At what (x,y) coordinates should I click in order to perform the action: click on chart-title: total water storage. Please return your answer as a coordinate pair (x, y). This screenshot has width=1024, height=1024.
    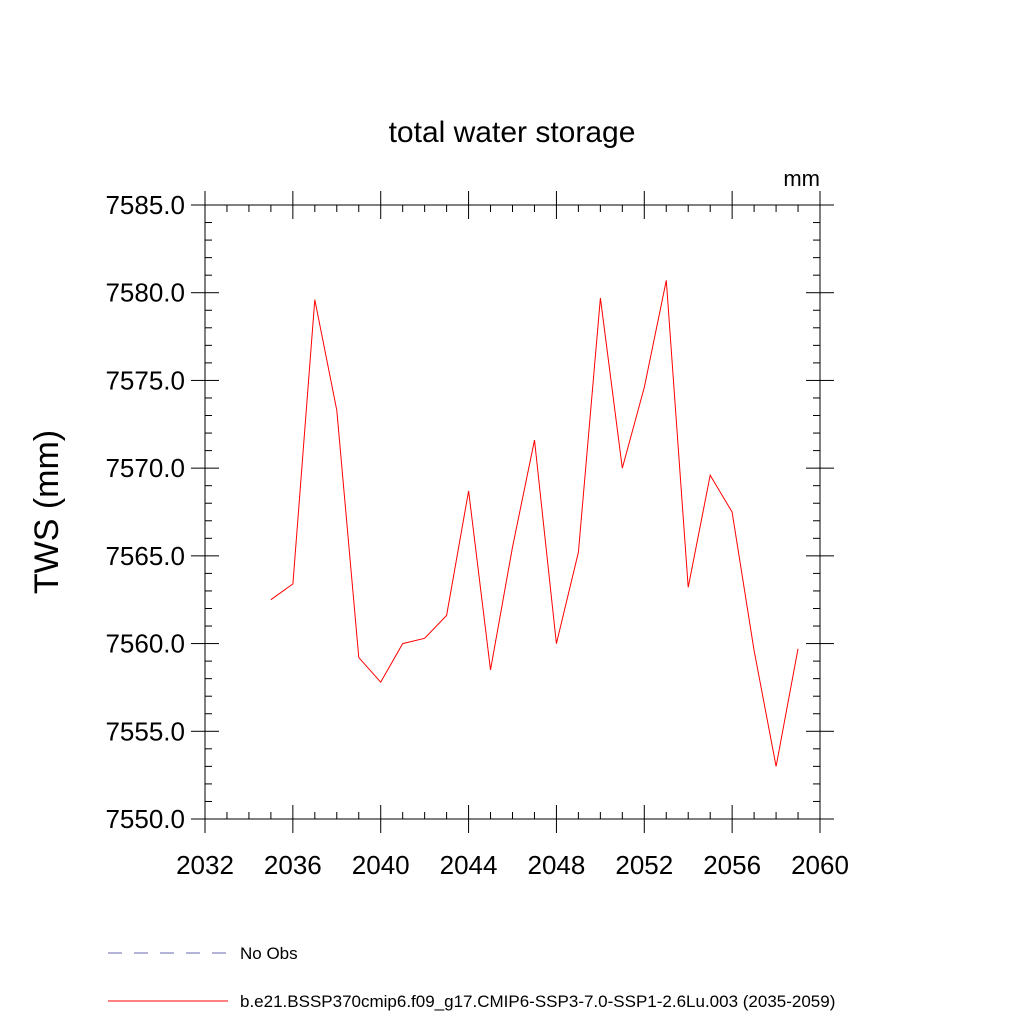
    Looking at the image, I should click on (512, 132).